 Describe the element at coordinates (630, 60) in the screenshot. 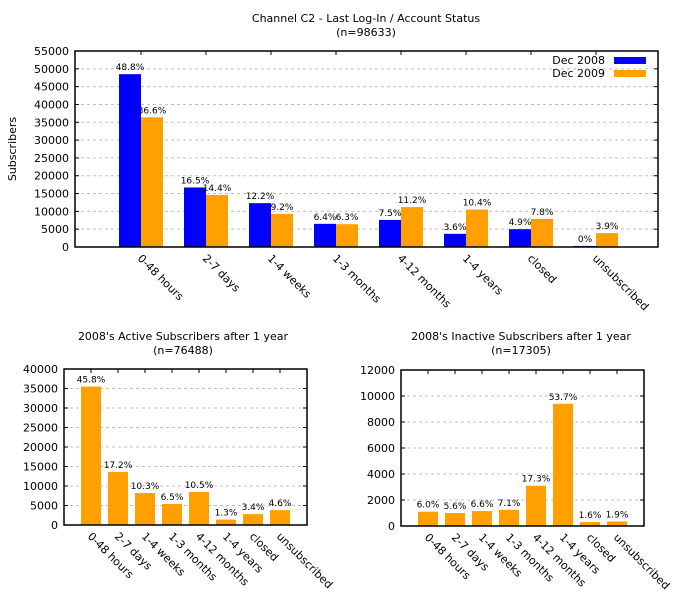

I see `legend-swatch-dec-2008` at that location.